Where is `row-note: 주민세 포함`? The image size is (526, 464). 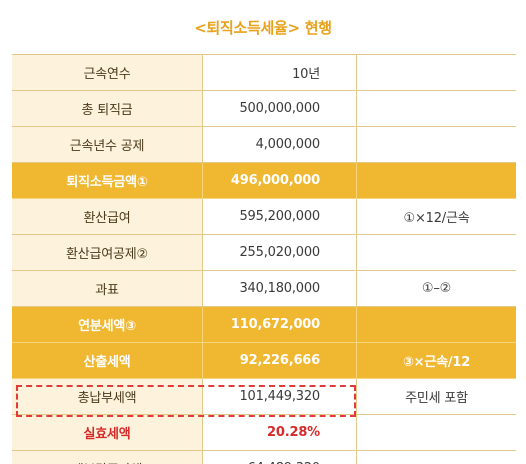
row-note: 주민세 포함 is located at coordinates (436, 396).